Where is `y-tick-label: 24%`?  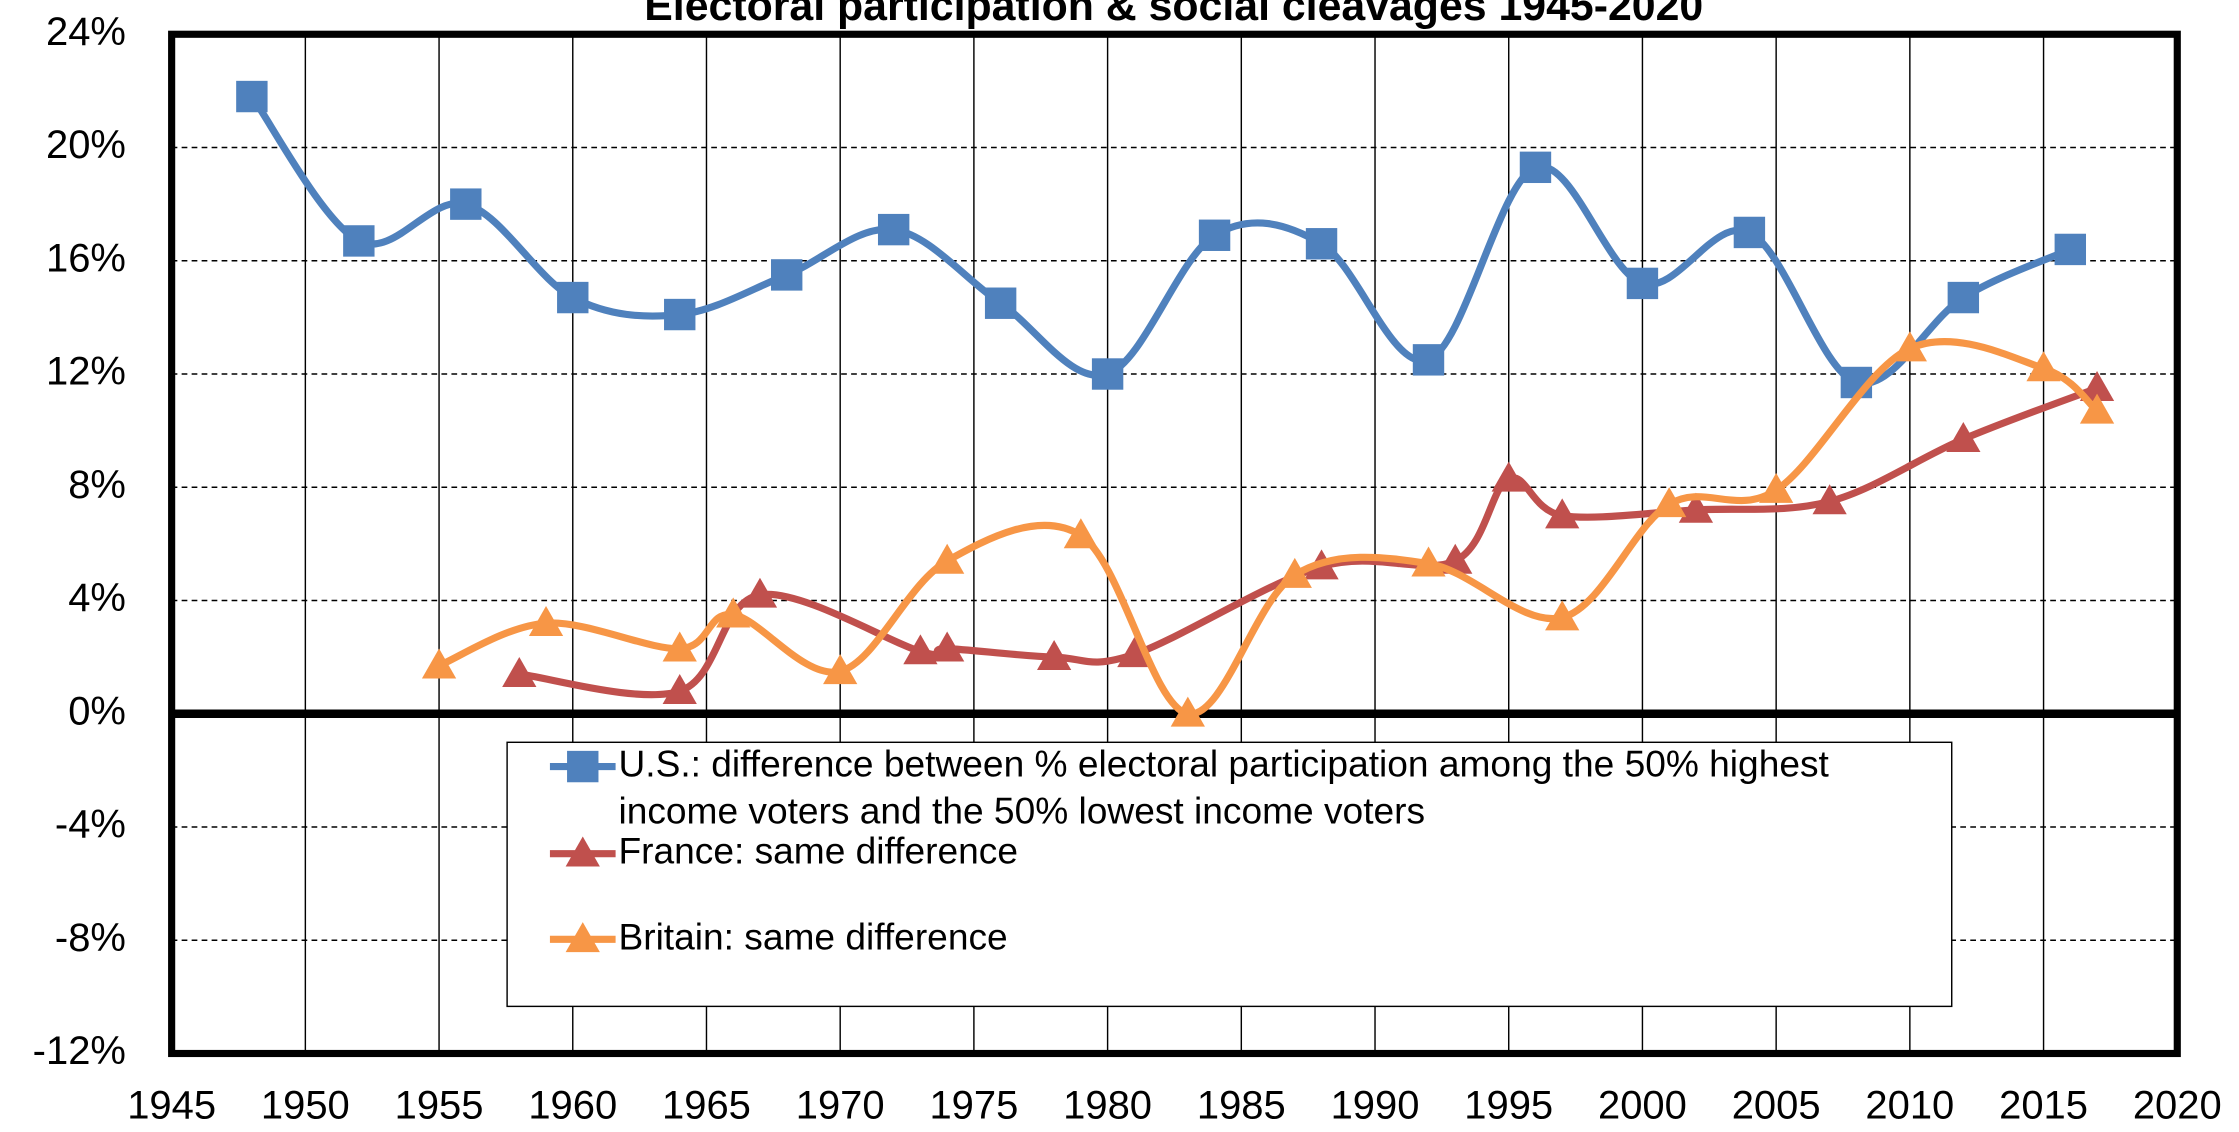 y-tick-label: 24% is located at coordinates (86, 32).